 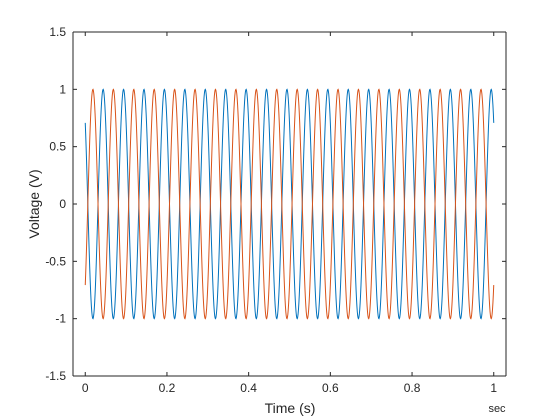 I want to click on x-tick-label: 0.4, so click(x=248, y=388).